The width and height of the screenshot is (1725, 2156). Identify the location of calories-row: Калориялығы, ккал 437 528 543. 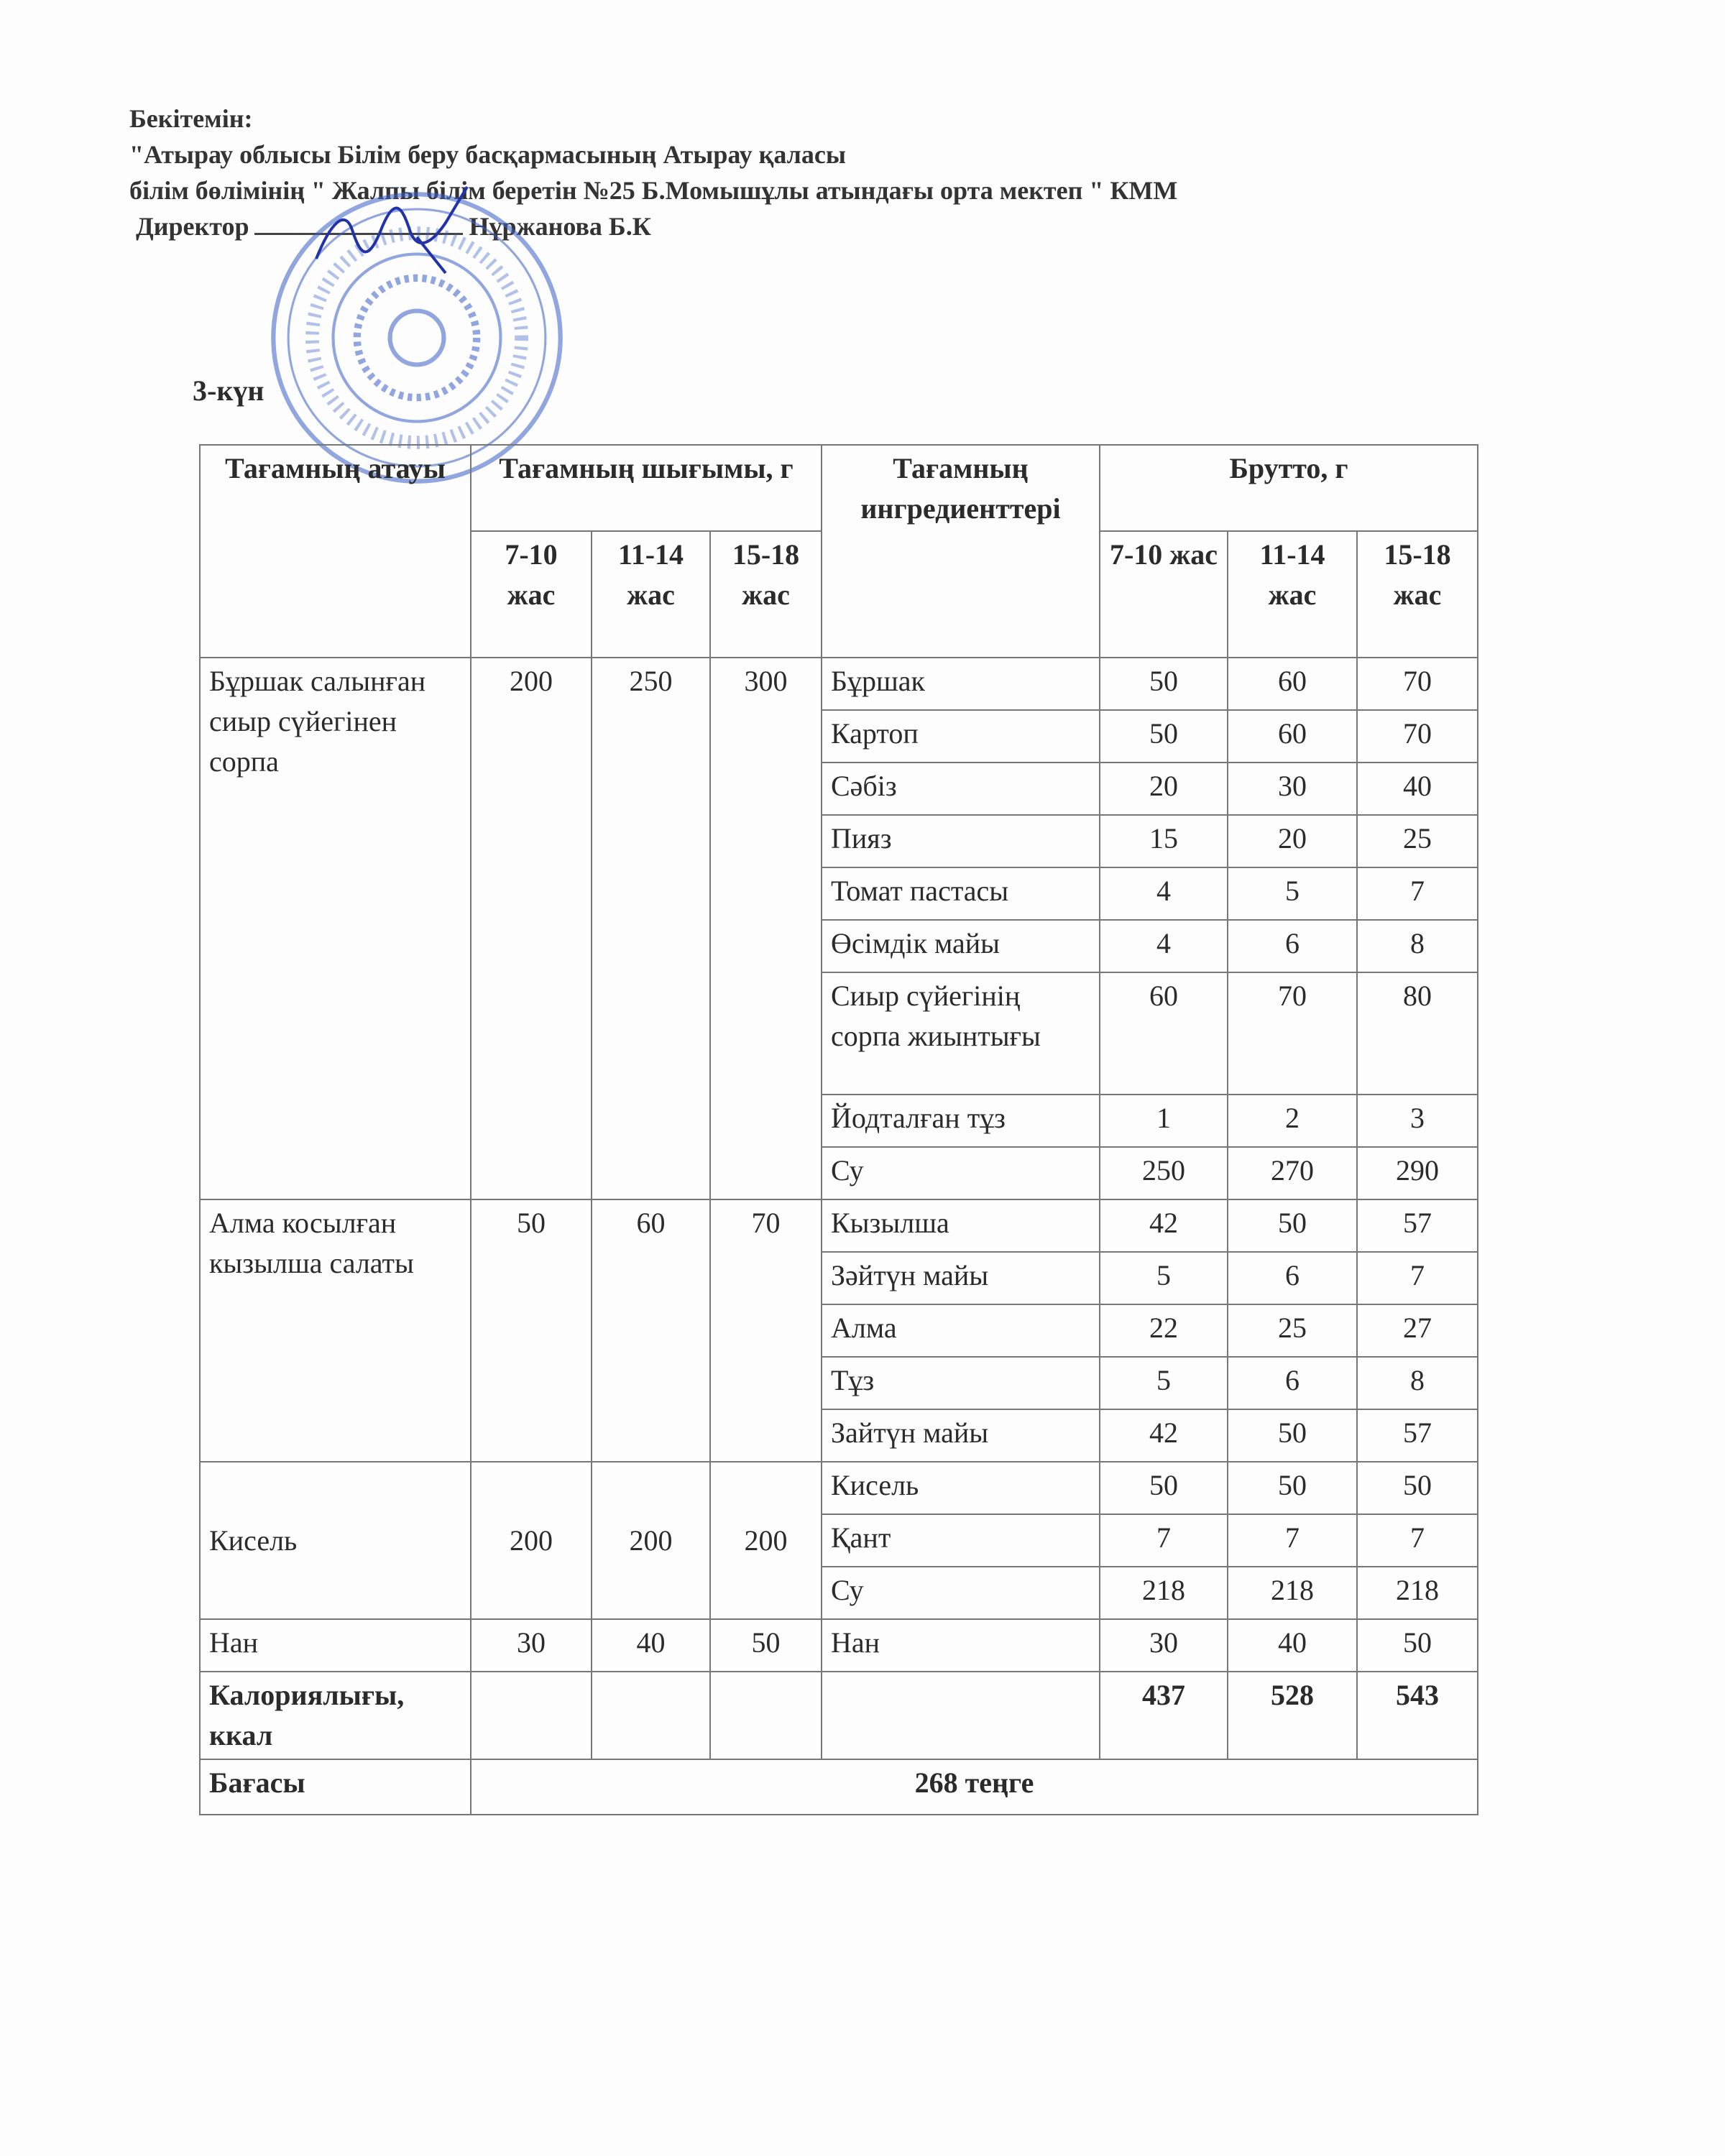
(838, 1715).